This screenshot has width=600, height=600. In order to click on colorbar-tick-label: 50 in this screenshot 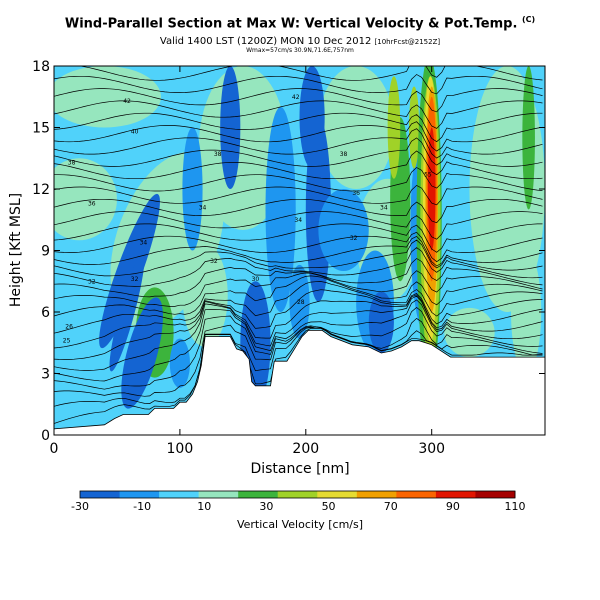, I will do `click(329, 506)`.